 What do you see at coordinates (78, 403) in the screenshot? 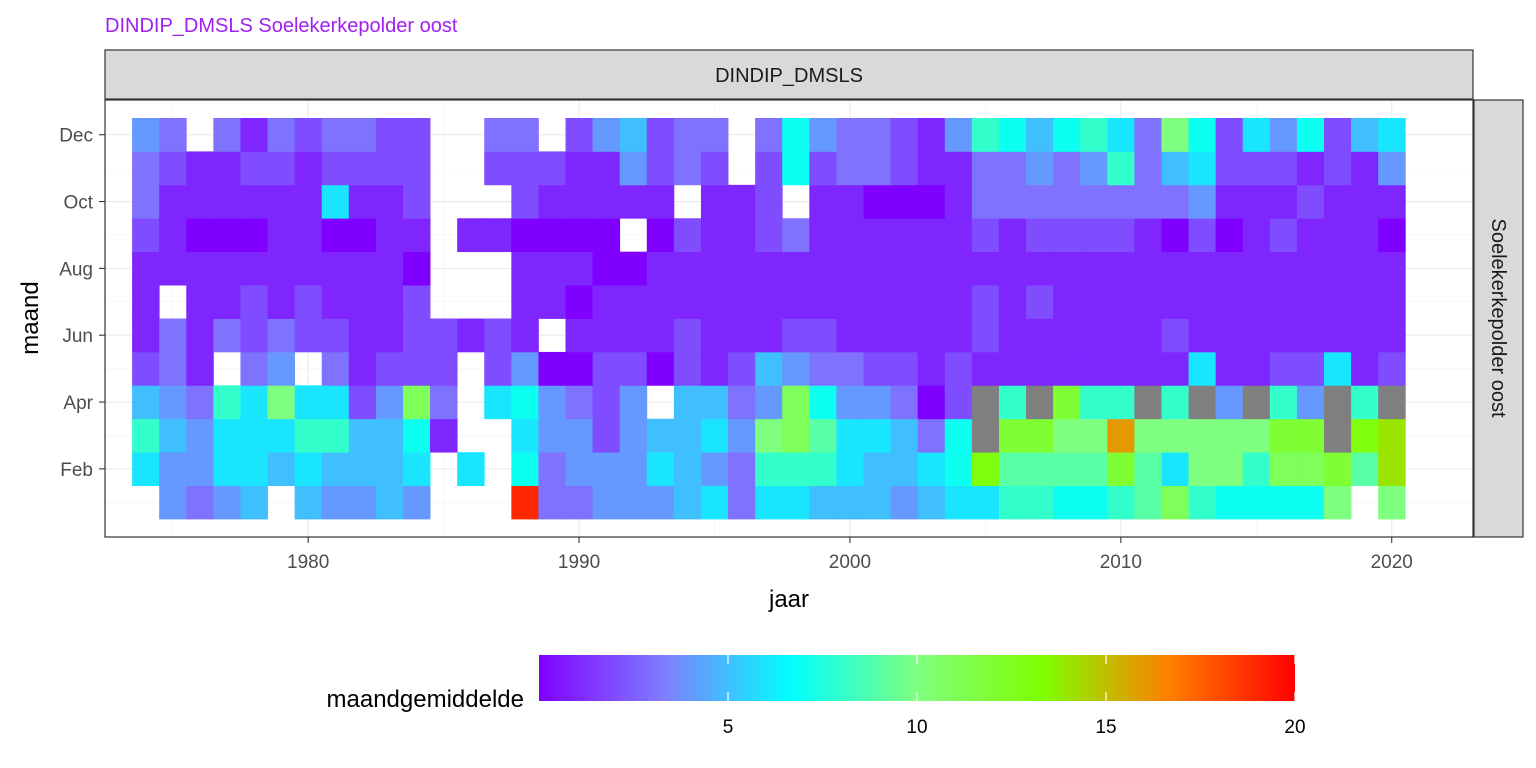
I see `y-tick-label: Apr` at bounding box center [78, 403].